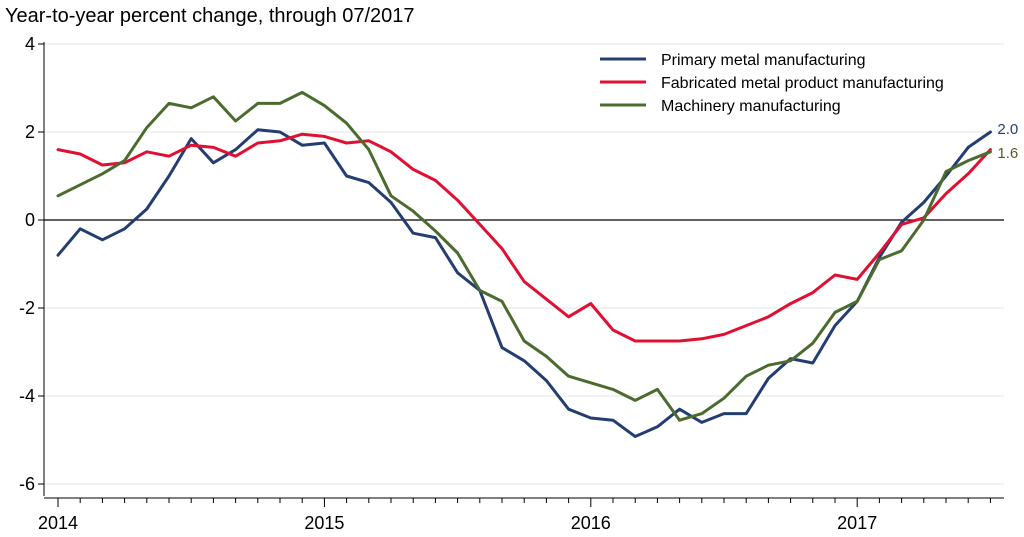 The image size is (1024, 537). Describe the element at coordinates (30, 220) in the screenshot. I see `y-tick-label: 0` at that location.